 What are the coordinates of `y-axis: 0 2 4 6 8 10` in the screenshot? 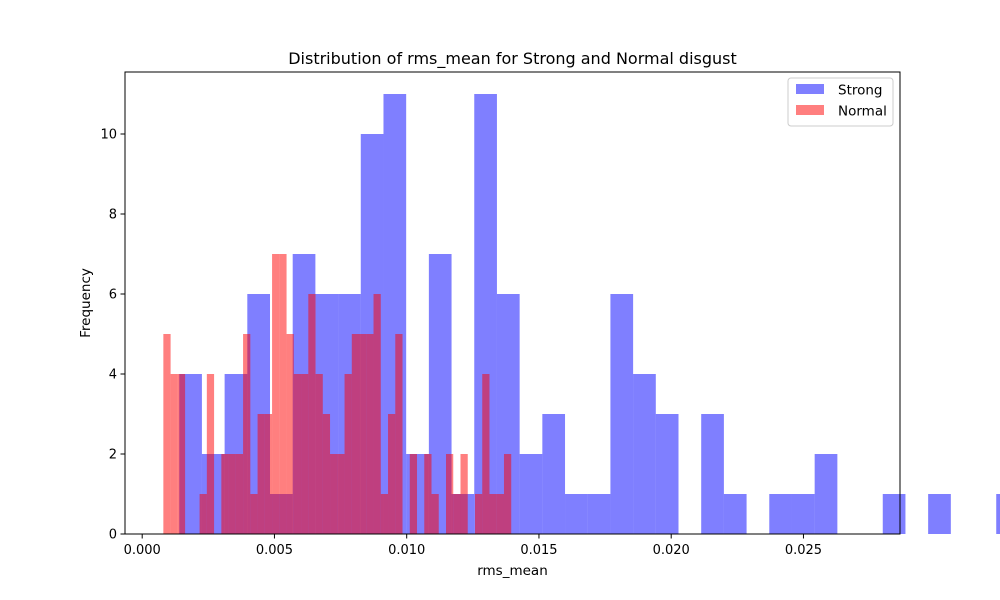 It's located at (112, 335).